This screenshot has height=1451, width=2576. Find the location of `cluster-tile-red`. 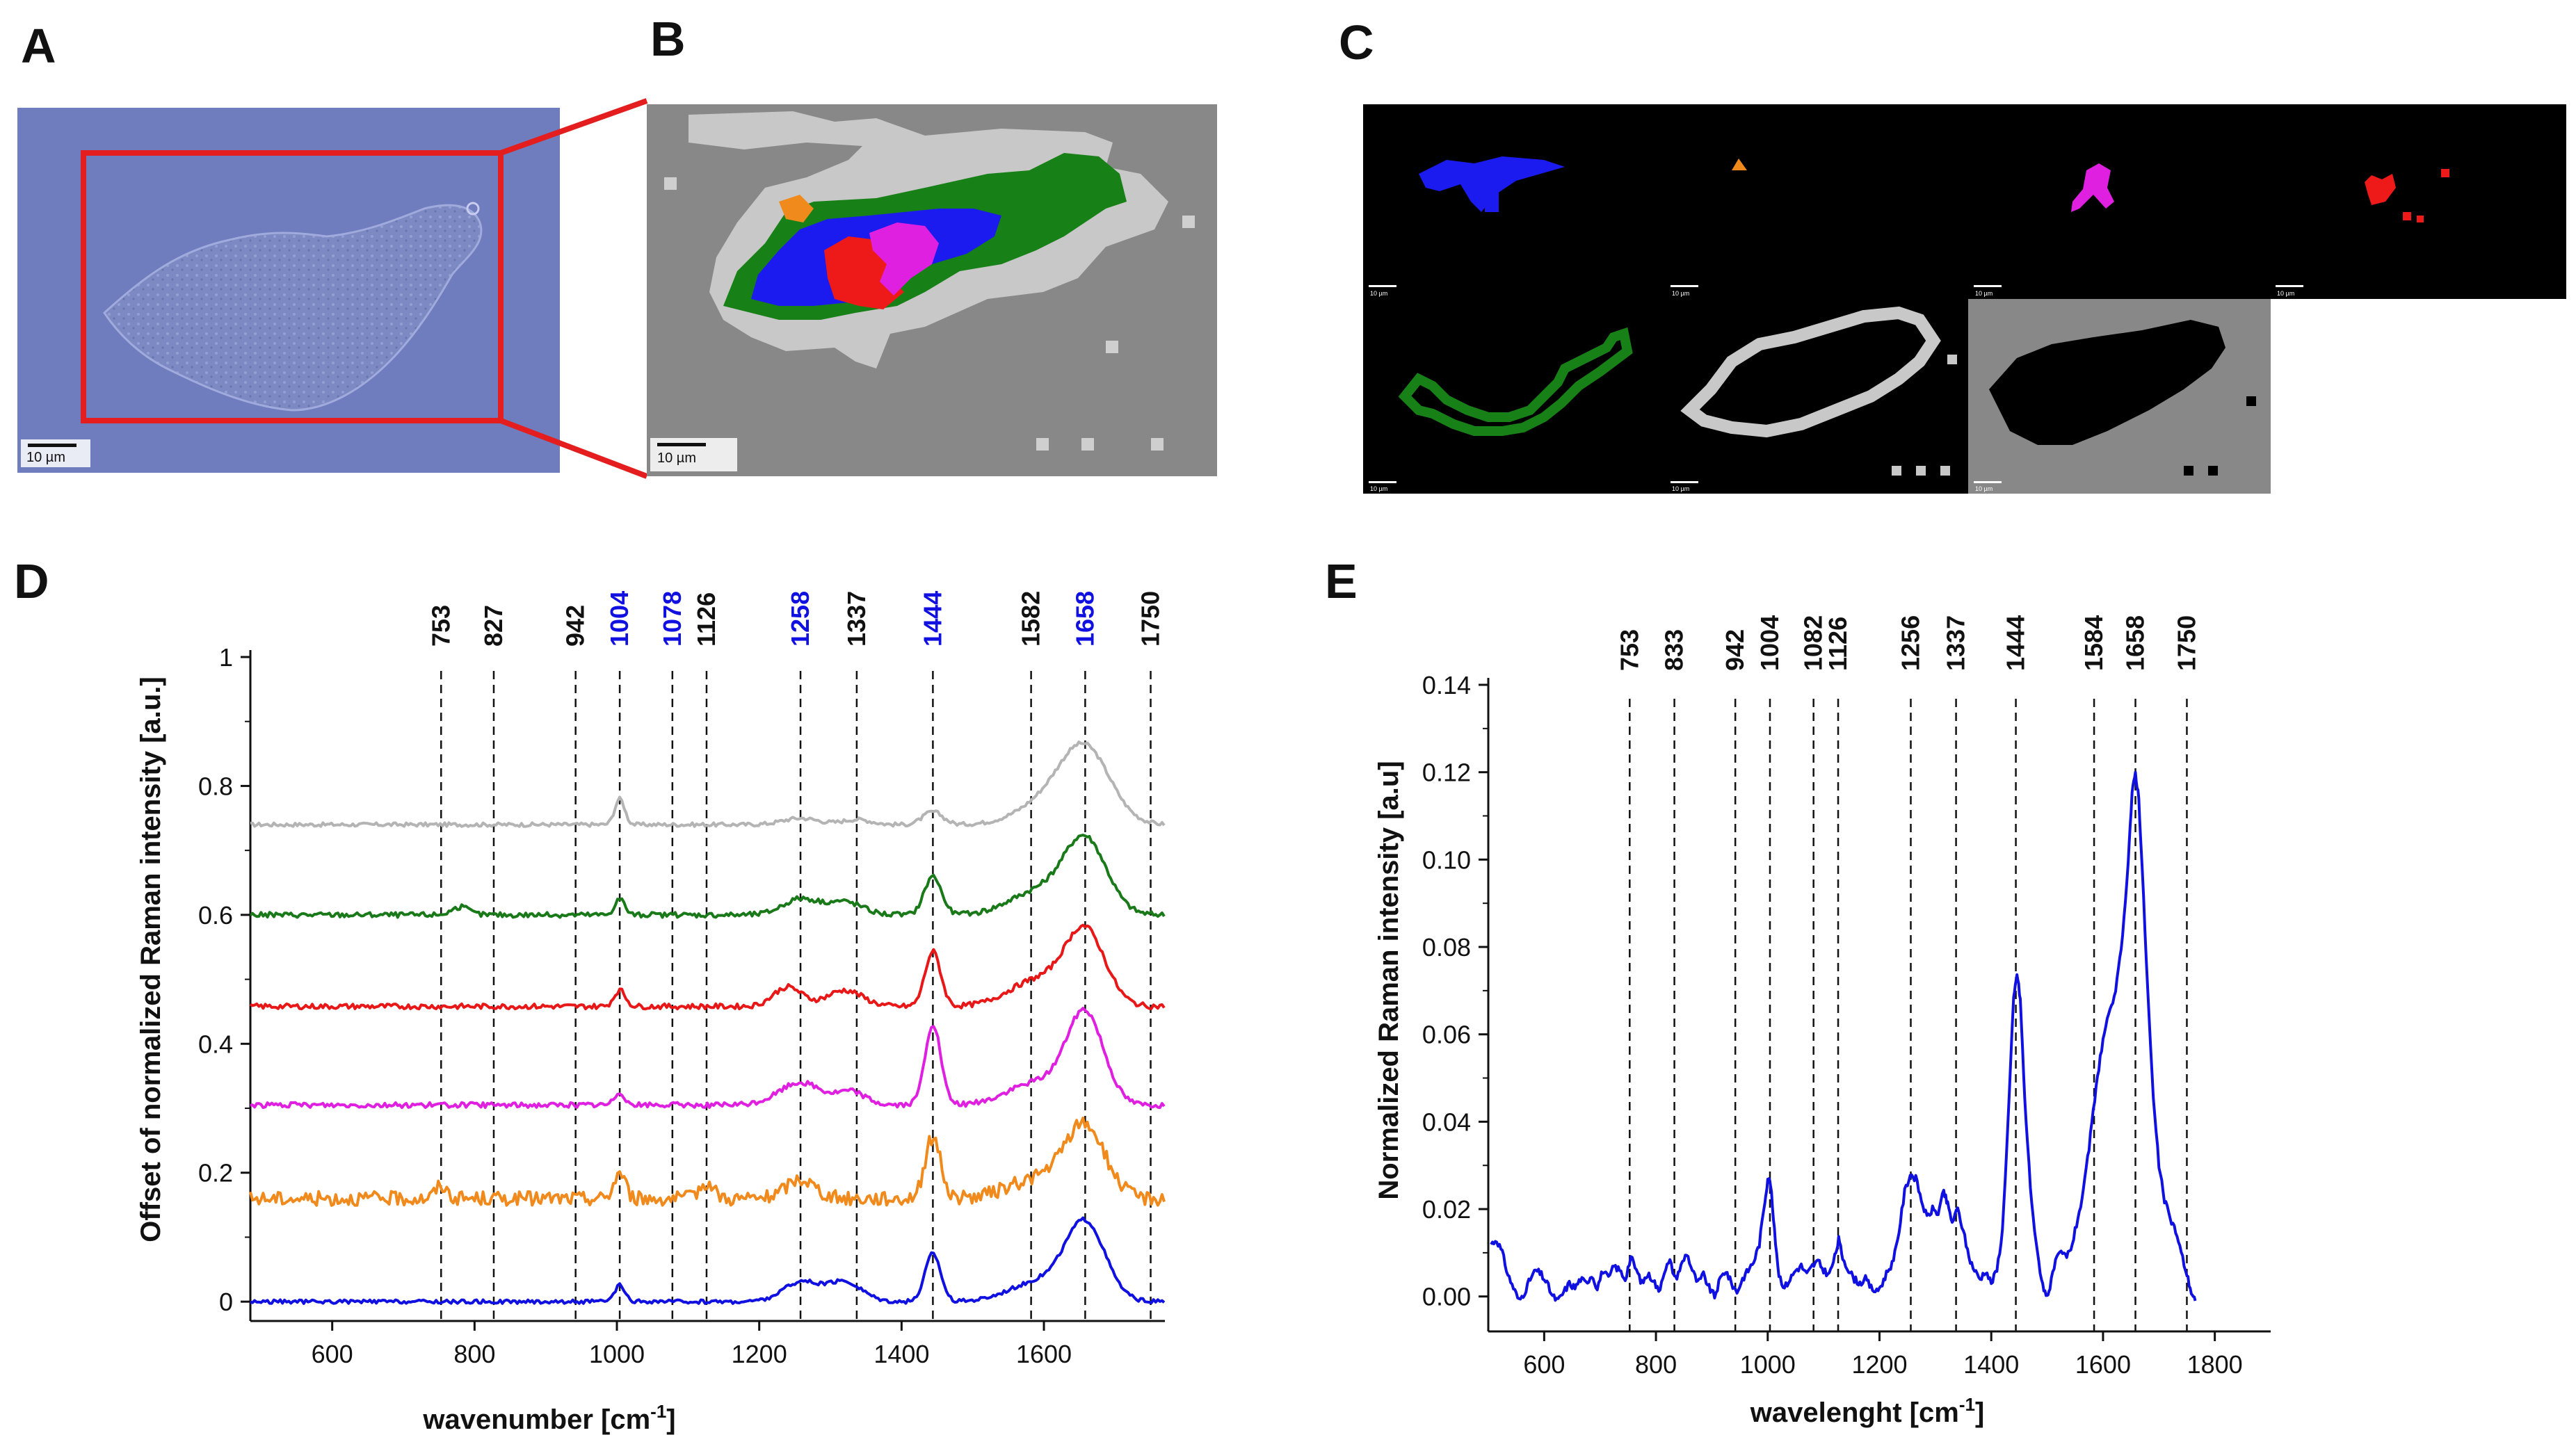

cluster-tile-red is located at coordinates (2418, 201).